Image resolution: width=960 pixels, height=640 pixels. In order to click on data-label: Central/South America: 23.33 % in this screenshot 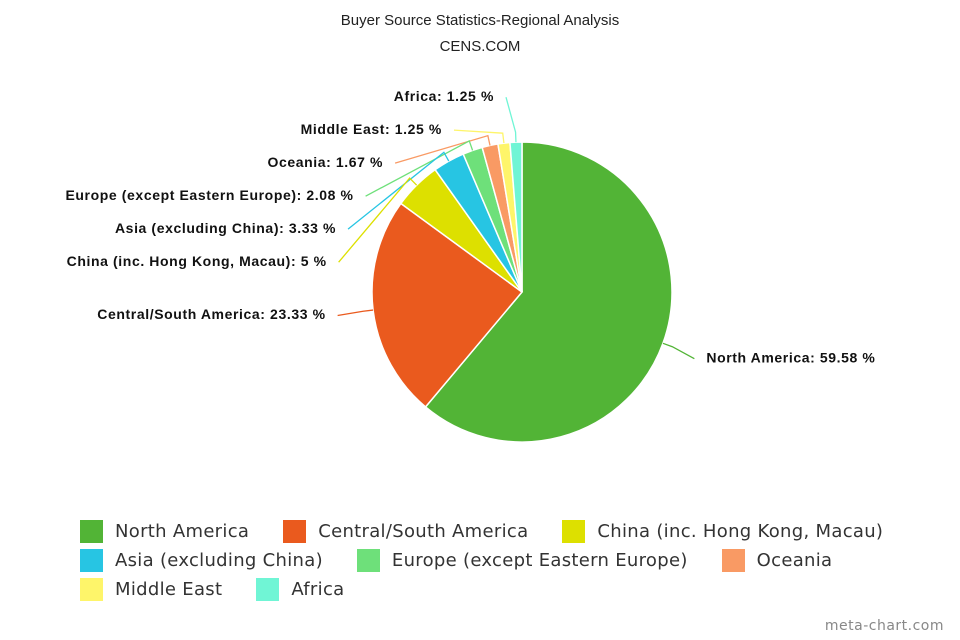, I will do `click(211, 314)`.